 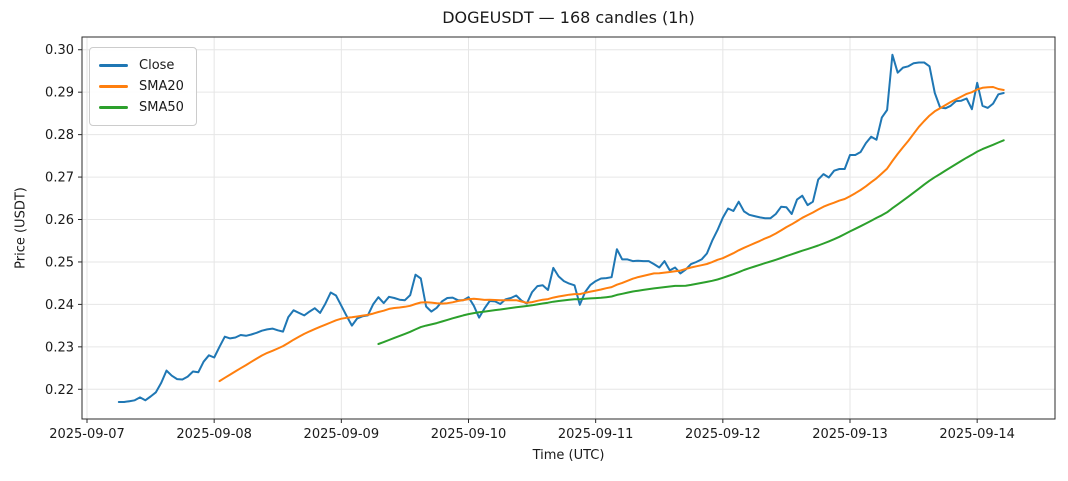 I want to click on x-tick-label: 2025-09-08, so click(x=214, y=434).